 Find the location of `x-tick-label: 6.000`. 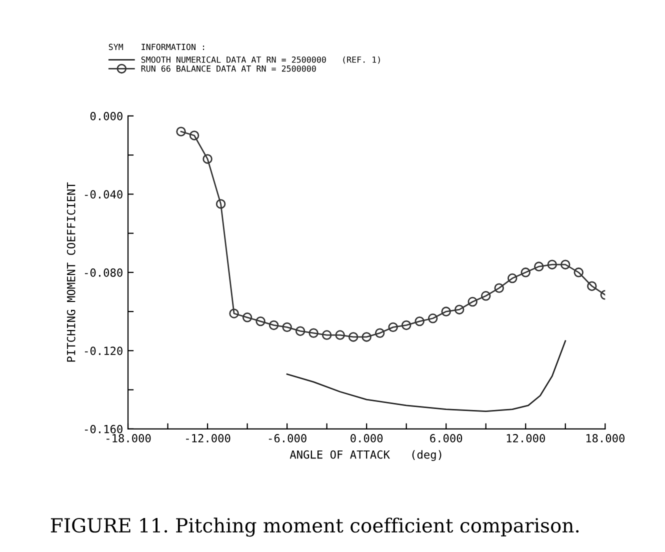

x-tick-label: 6.000 is located at coordinates (446, 438).